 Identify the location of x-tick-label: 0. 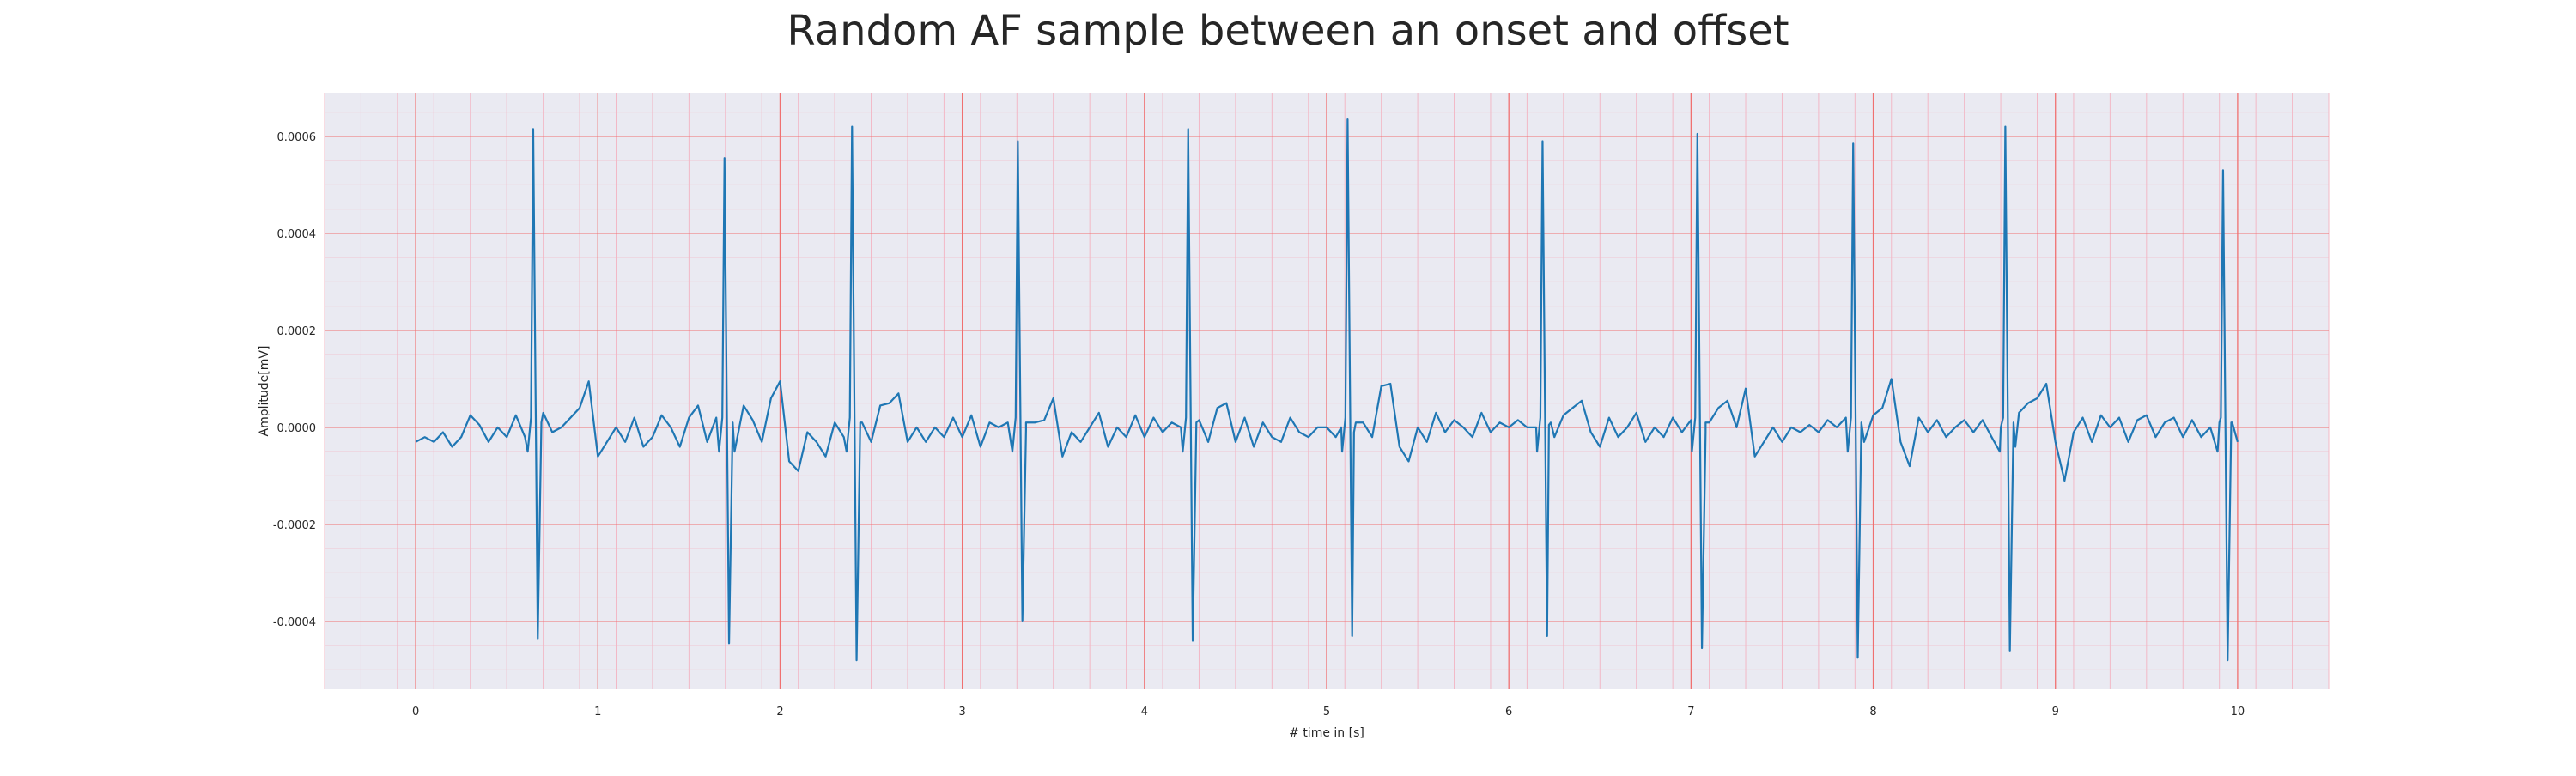
(415, 712).